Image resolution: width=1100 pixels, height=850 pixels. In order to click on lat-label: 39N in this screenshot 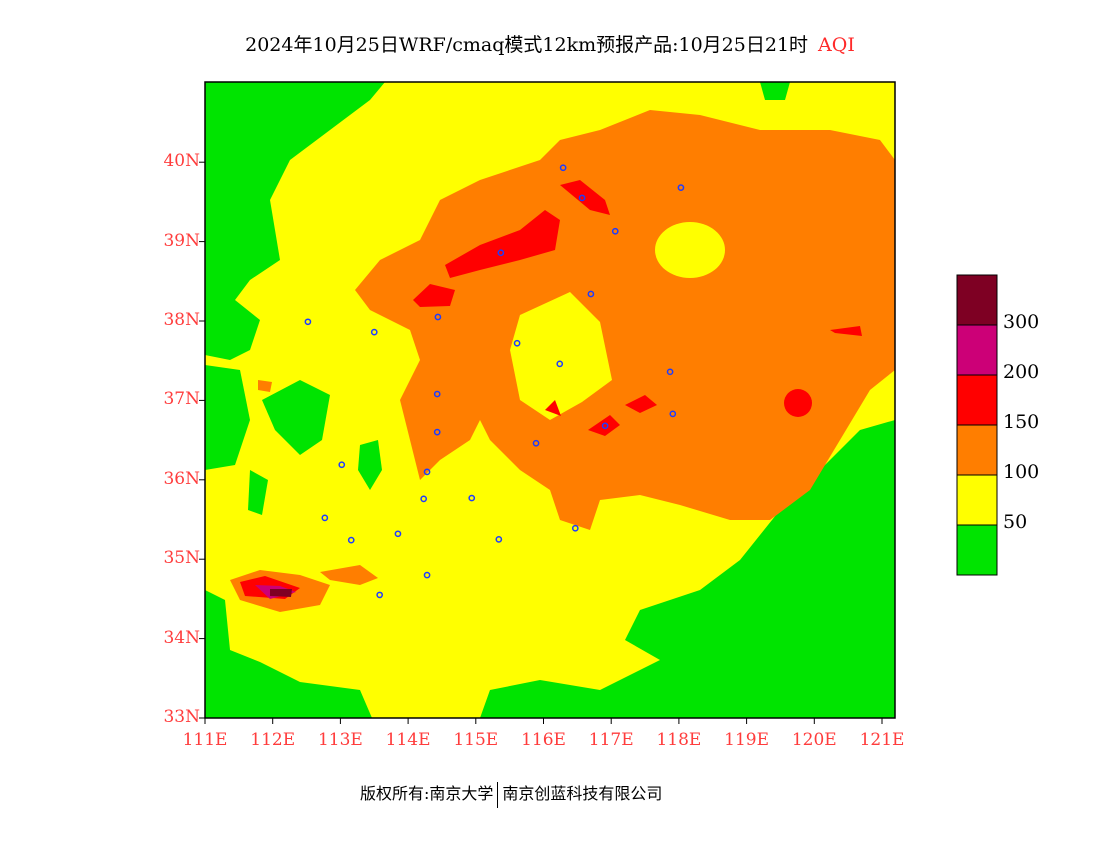, I will do `click(181, 240)`.